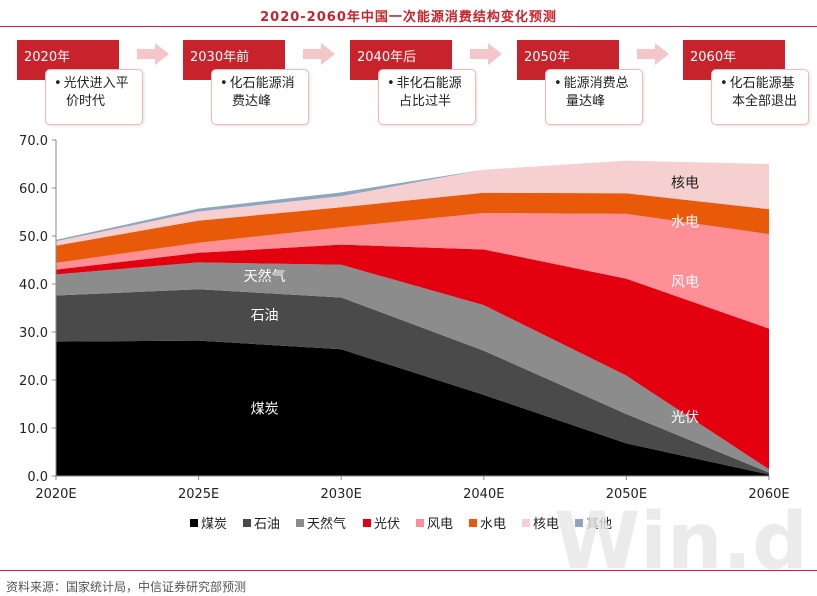 Image resolution: width=817 pixels, height=596 pixels. I want to click on area-label-核电: 核电, so click(685, 184).